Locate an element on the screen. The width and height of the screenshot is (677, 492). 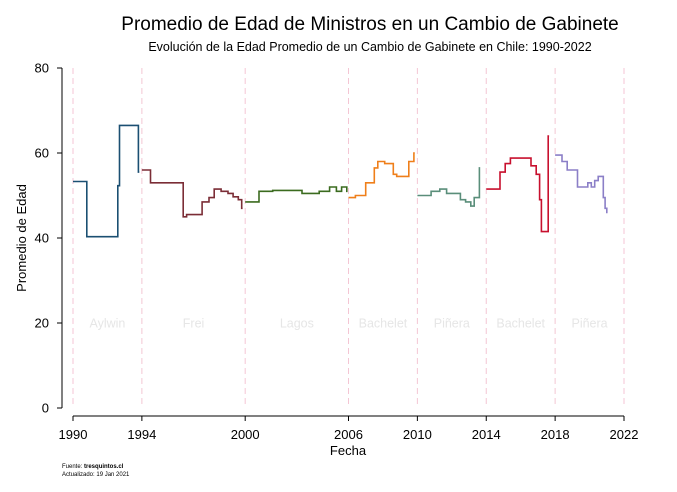
y-tick-label-0: 0 is located at coordinates (45, 408).